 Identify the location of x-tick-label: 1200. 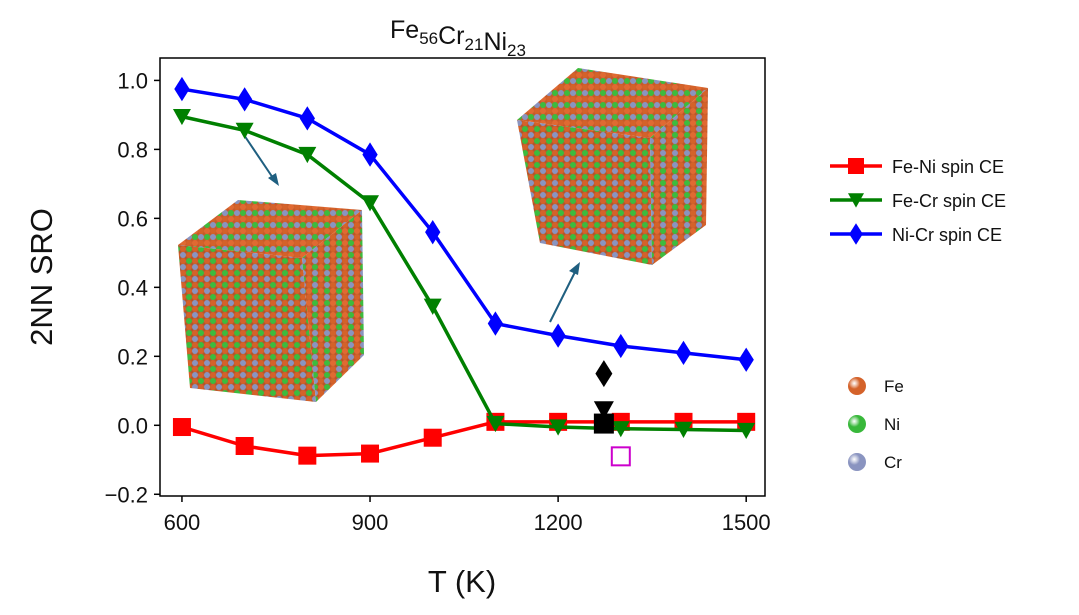
(558, 522).